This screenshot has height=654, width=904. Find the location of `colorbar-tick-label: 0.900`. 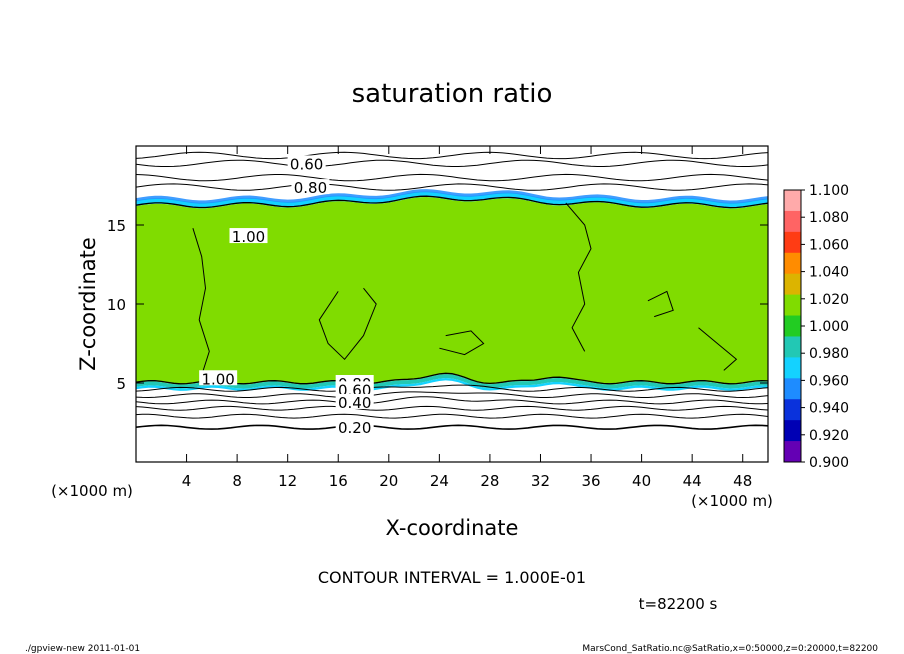

colorbar-tick-label: 0.900 is located at coordinates (829, 463).